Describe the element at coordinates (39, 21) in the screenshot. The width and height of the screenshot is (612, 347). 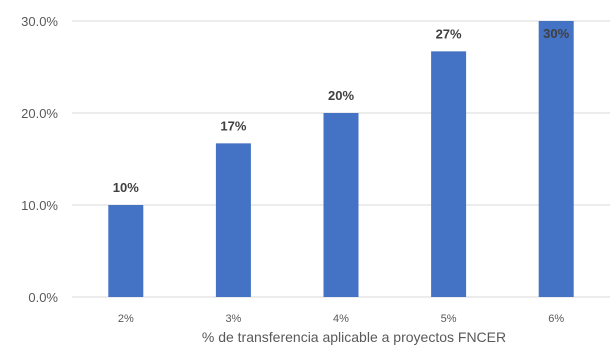
I see `y-tick-label: 30.0%` at that location.